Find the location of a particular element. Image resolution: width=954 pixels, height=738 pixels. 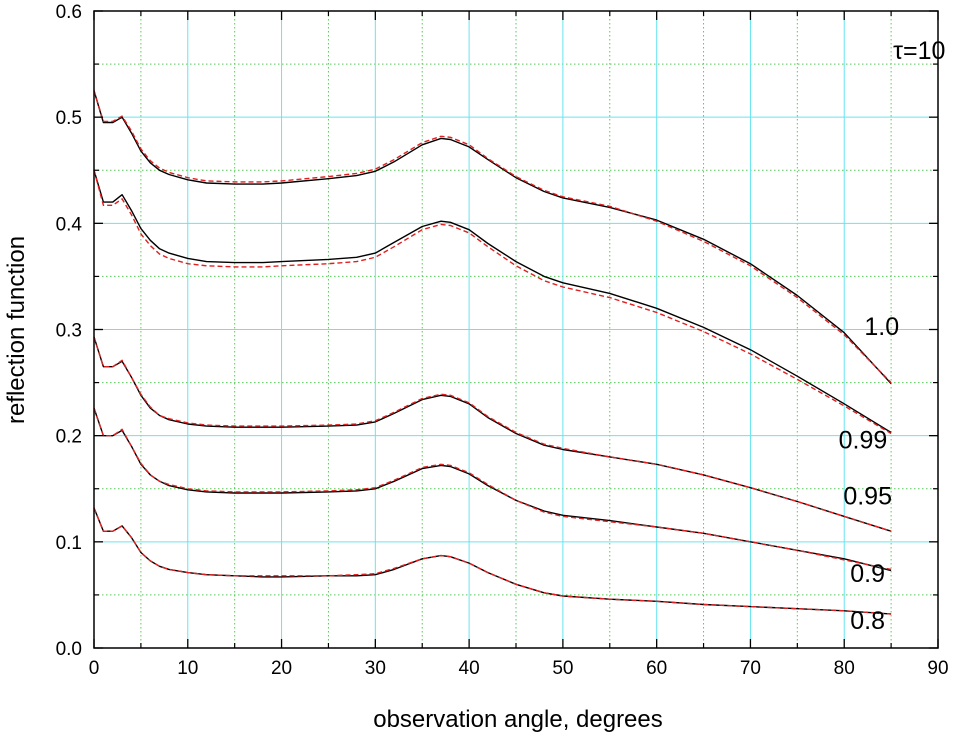

y-axis-title: reflection function is located at coordinates (16, 330).